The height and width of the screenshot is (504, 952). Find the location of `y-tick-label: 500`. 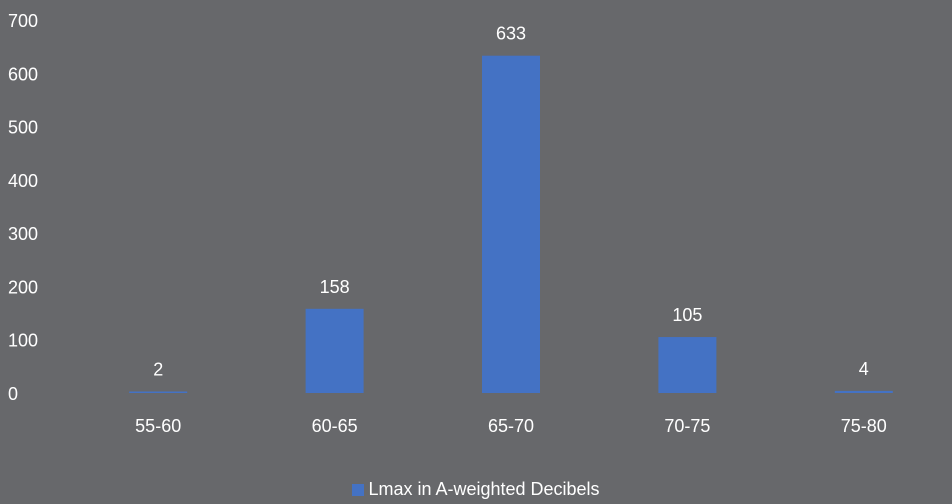

y-tick-label: 500 is located at coordinates (23, 128).